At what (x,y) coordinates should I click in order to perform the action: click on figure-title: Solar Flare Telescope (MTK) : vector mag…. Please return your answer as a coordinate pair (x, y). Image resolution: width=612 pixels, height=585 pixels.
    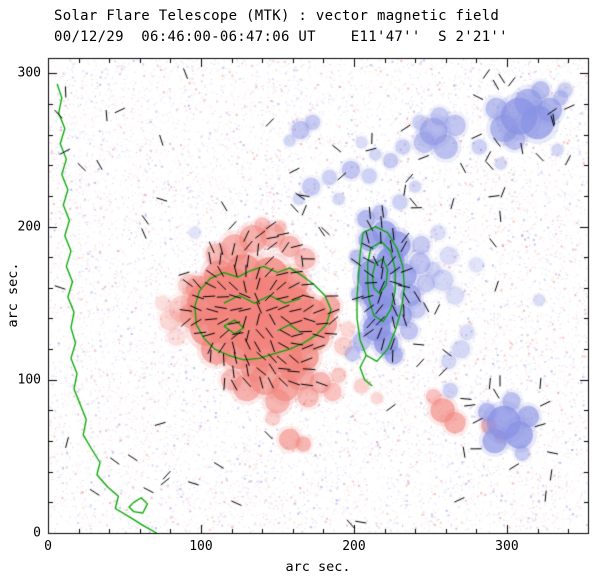
    Looking at the image, I should click on (277, 16).